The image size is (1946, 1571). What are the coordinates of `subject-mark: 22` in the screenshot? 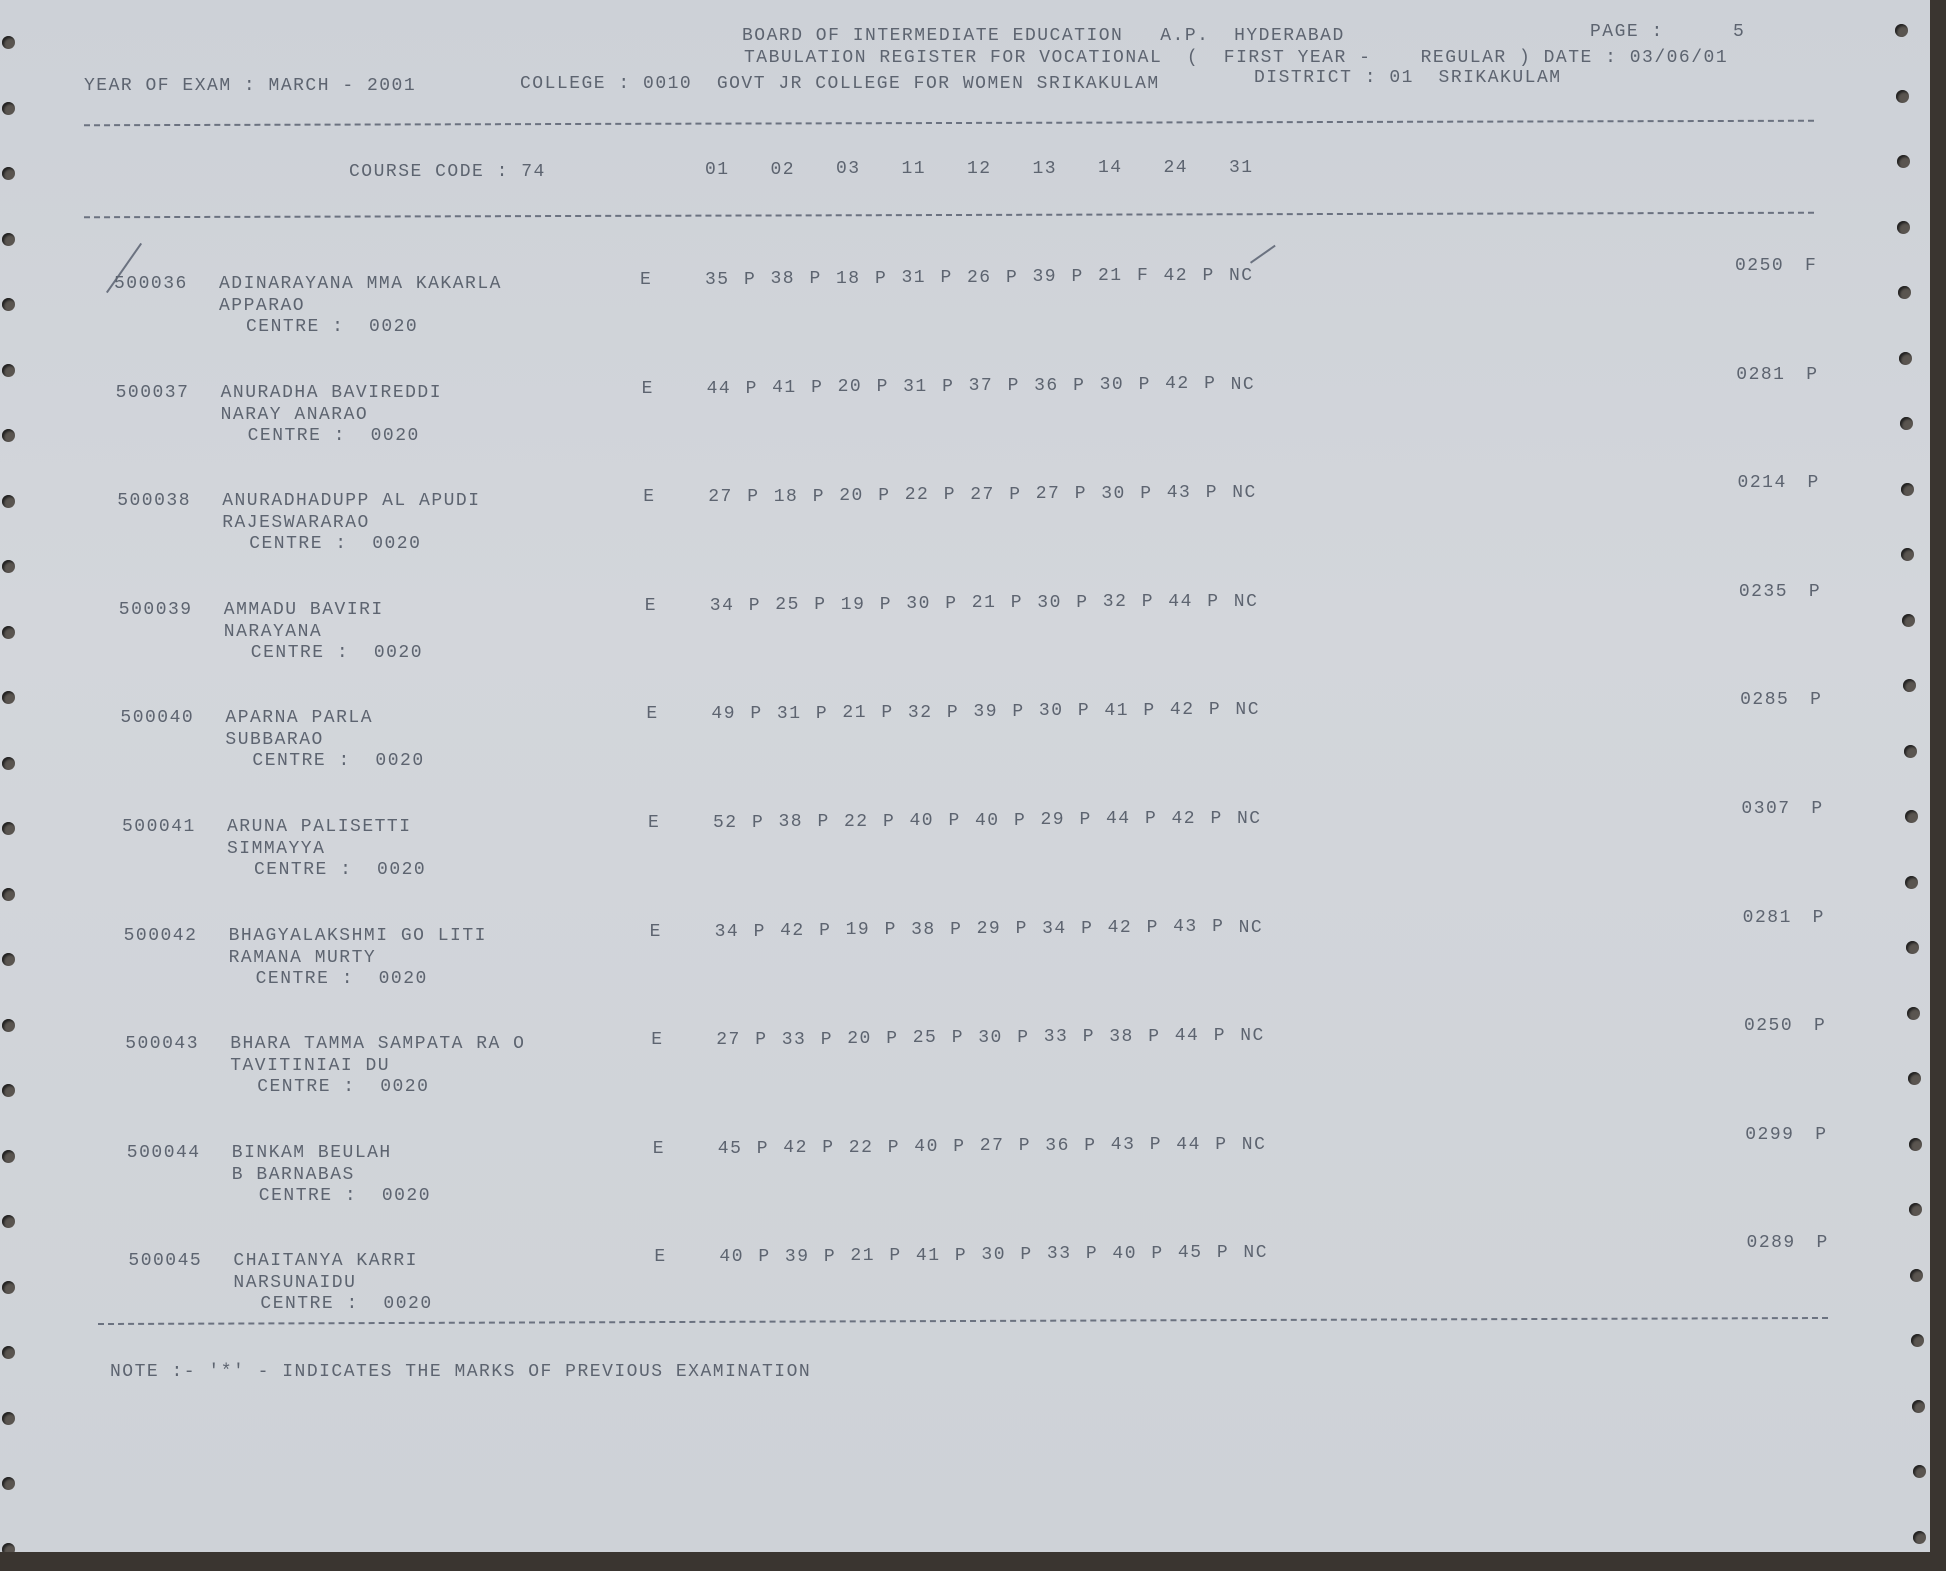 It's located at (917, 495).